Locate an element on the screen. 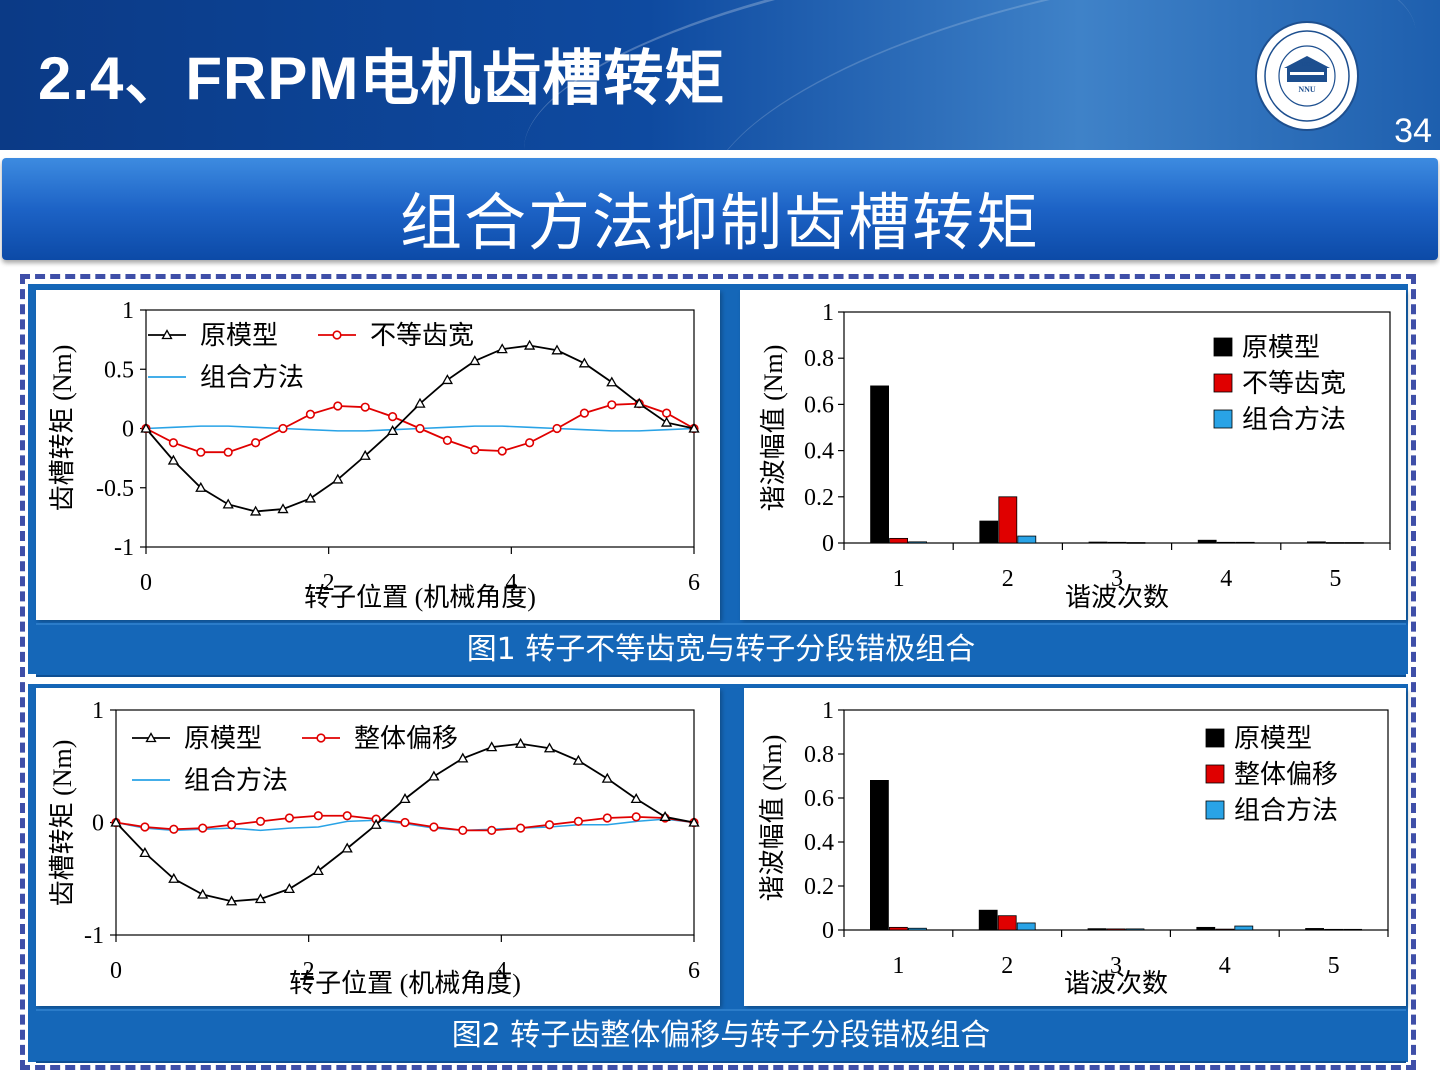 The height and width of the screenshot is (1080, 1440). x-tick-label: 1 is located at coordinates (899, 579).